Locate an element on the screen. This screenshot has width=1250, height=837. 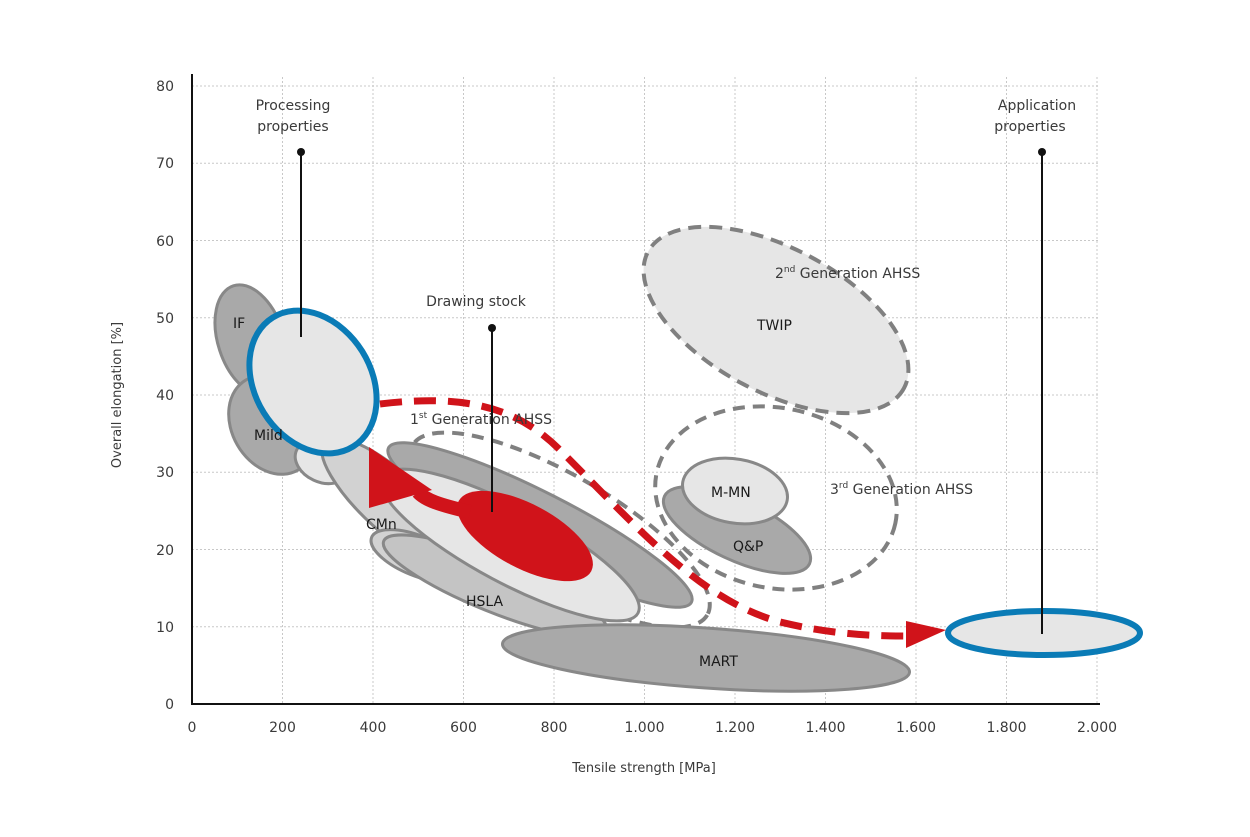
x-tick: 1.000 is located at coordinates (644, 728).